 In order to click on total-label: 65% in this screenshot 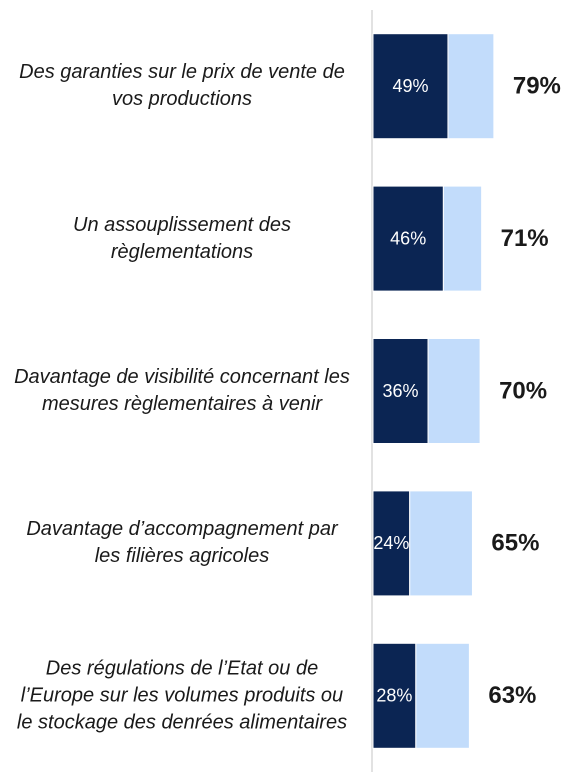, I will do `click(515, 543)`.